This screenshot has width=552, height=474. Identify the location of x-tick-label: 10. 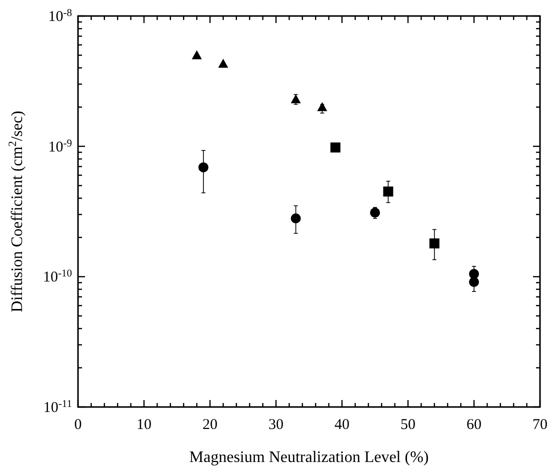
(144, 425).